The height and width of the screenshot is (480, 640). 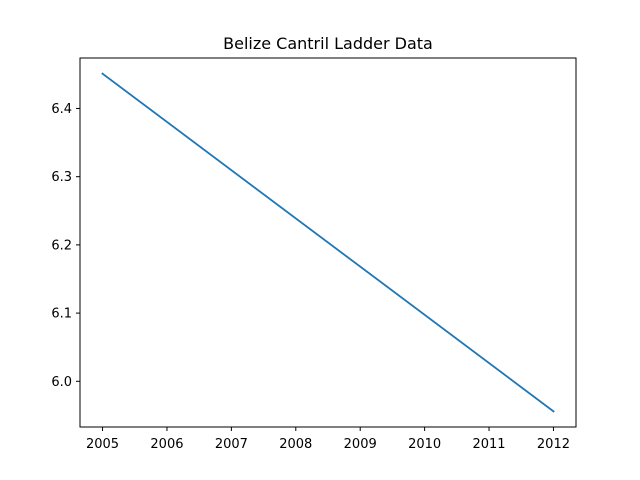 What do you see at coordinates (102, 444) in the screenshot?
I see `x-tick-label: 2005` at bounding box center [102, 444].